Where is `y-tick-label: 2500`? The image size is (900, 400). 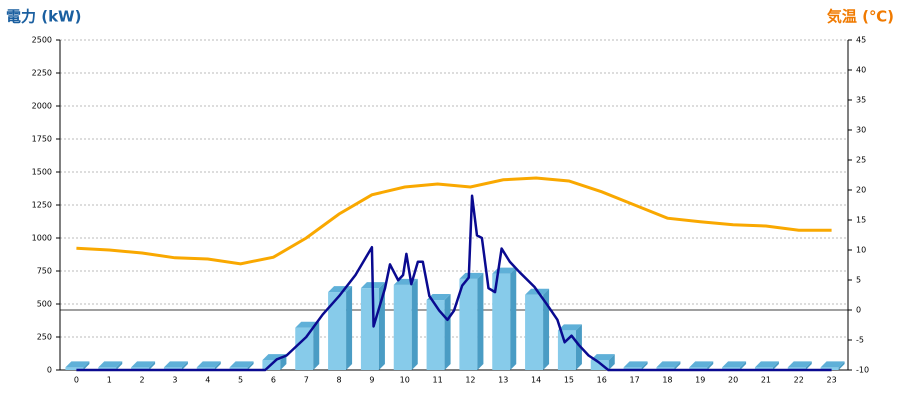 y-tick-label: 2500 is located at coordinates (42, 40).